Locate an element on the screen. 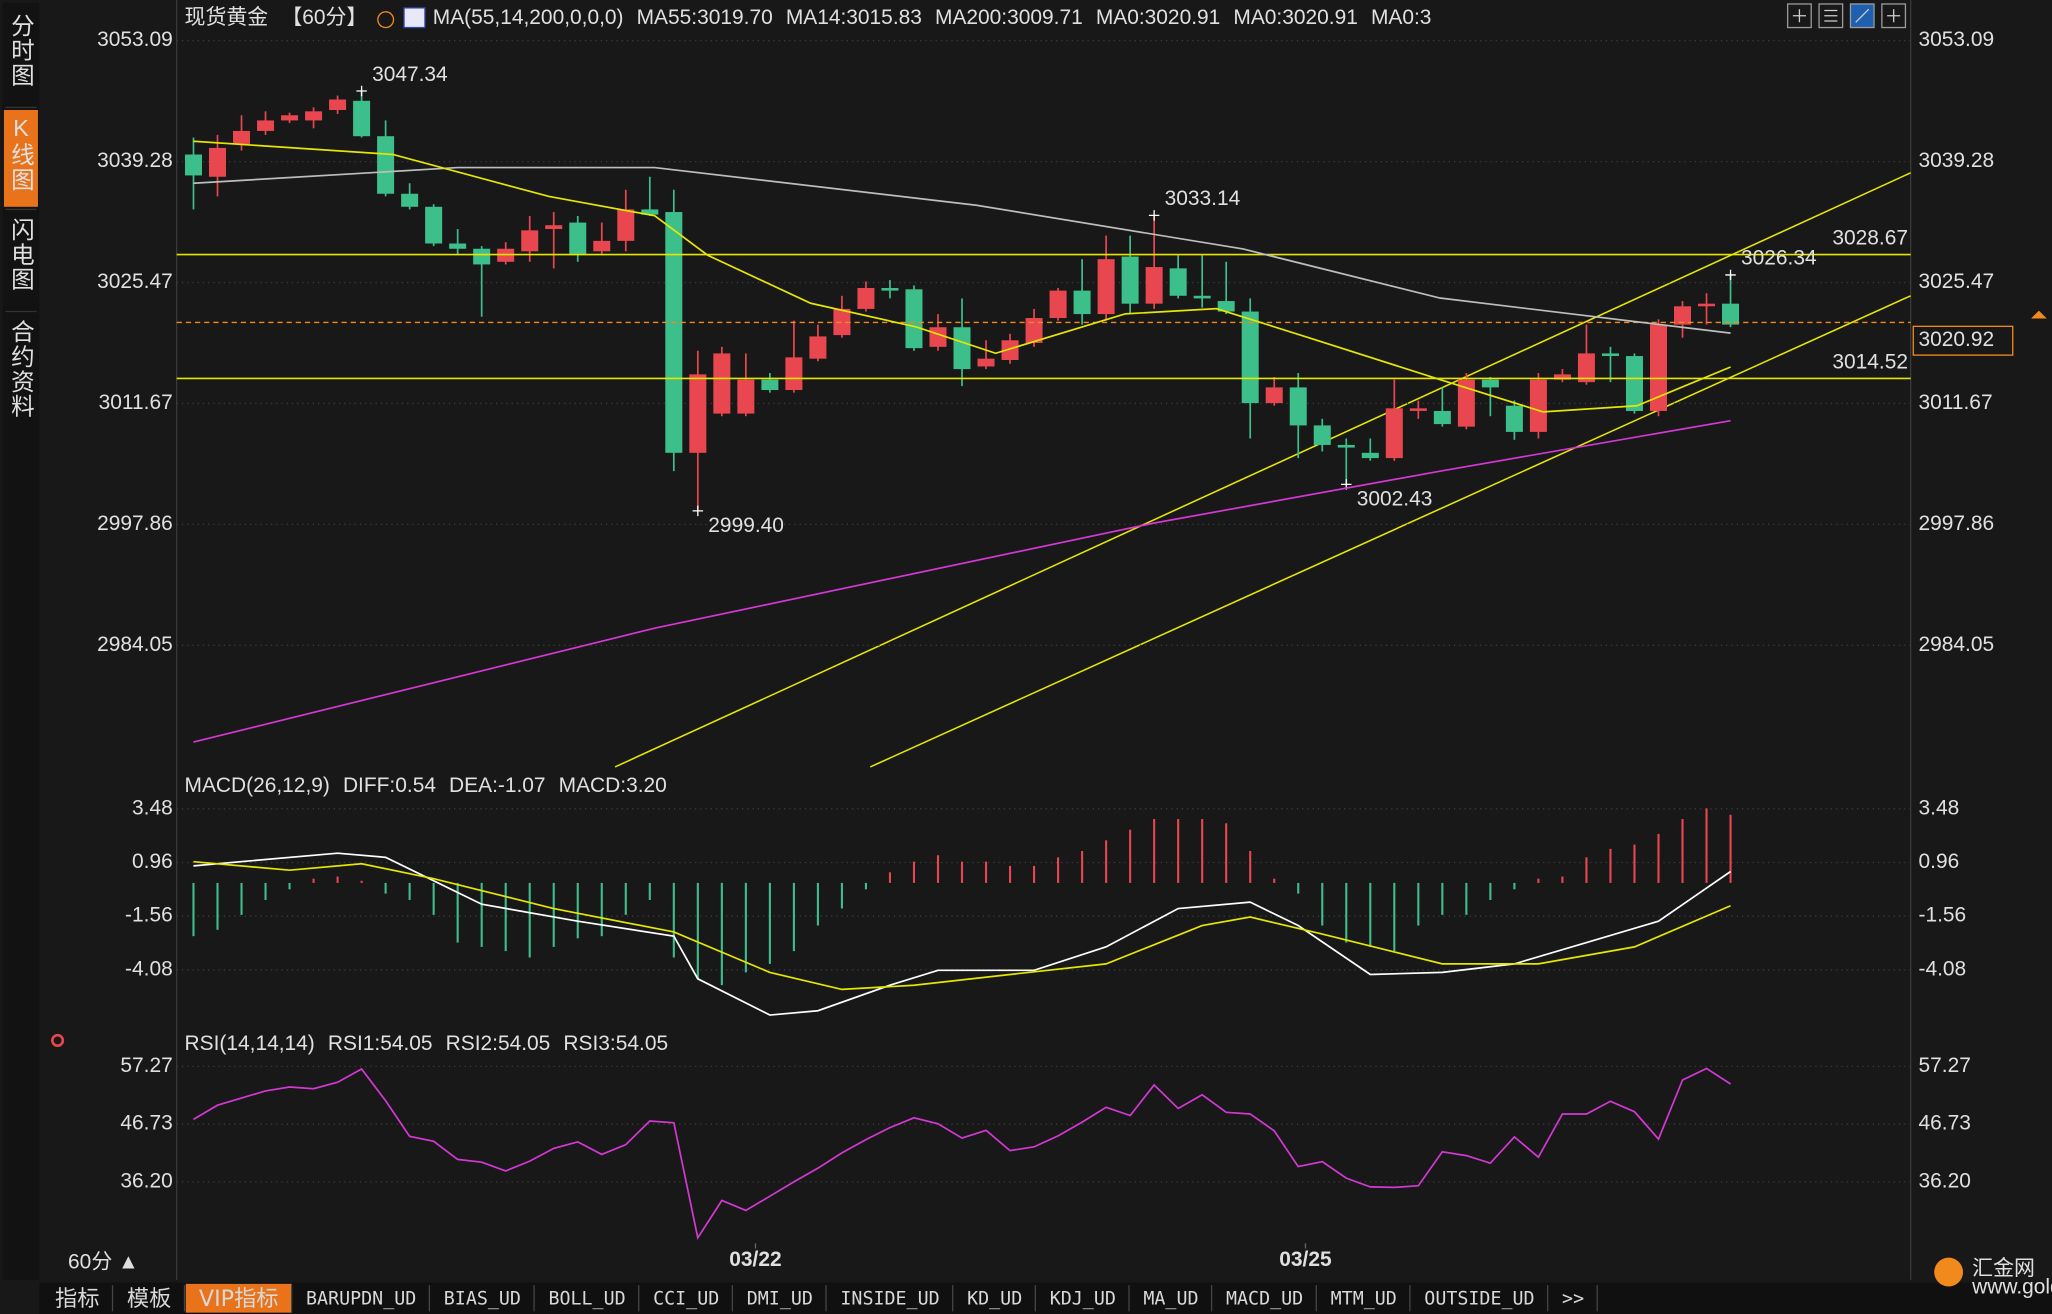 The width and height of the screenshot is (2052, 1314). tab: 模板 is located at coordinates (149, 1299).